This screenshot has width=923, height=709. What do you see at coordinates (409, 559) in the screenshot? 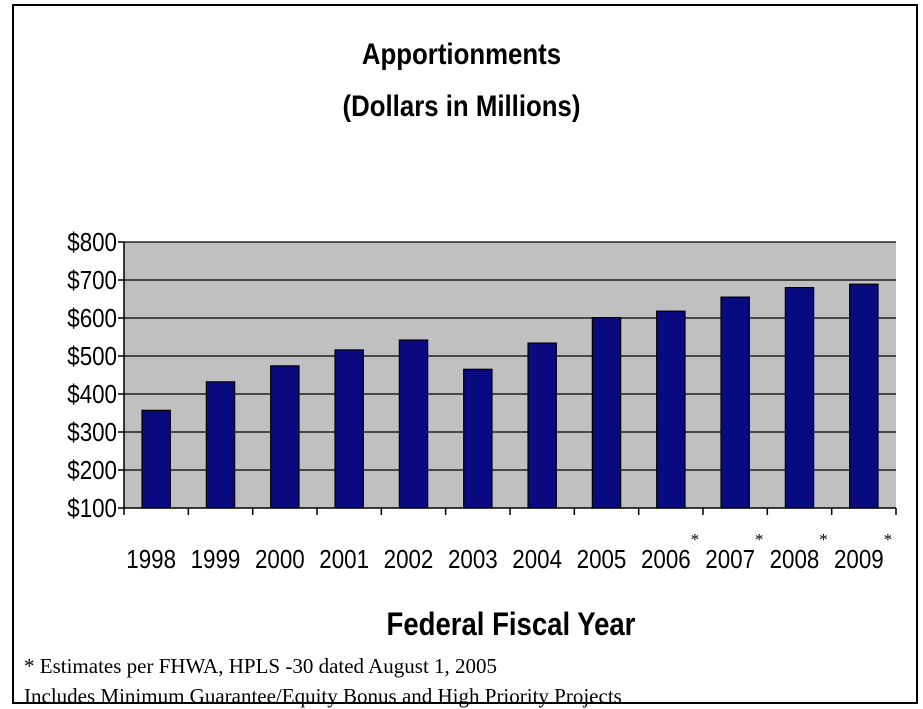
I see `x-tick-label-2002: 2002` at bounding box center [409, 559].